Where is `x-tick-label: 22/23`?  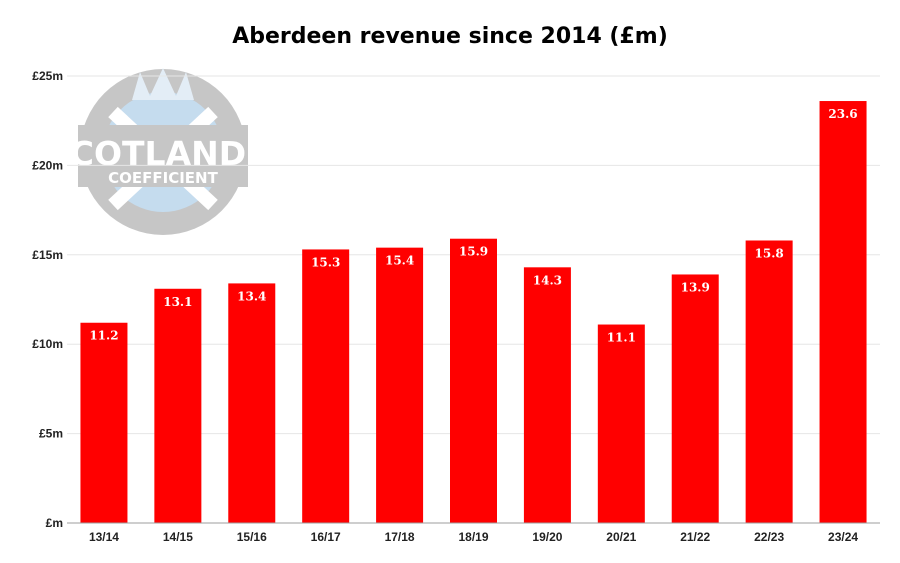
x-tick-label: 22/23 is located at coordinates (769, 537).